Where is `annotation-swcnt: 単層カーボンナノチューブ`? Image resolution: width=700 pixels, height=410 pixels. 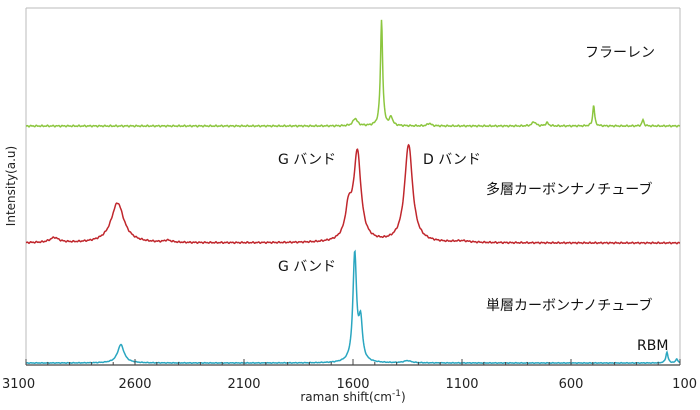 annotation-swcnt: 単層カーボンナノチューブ is located at coordinates (569, 305).